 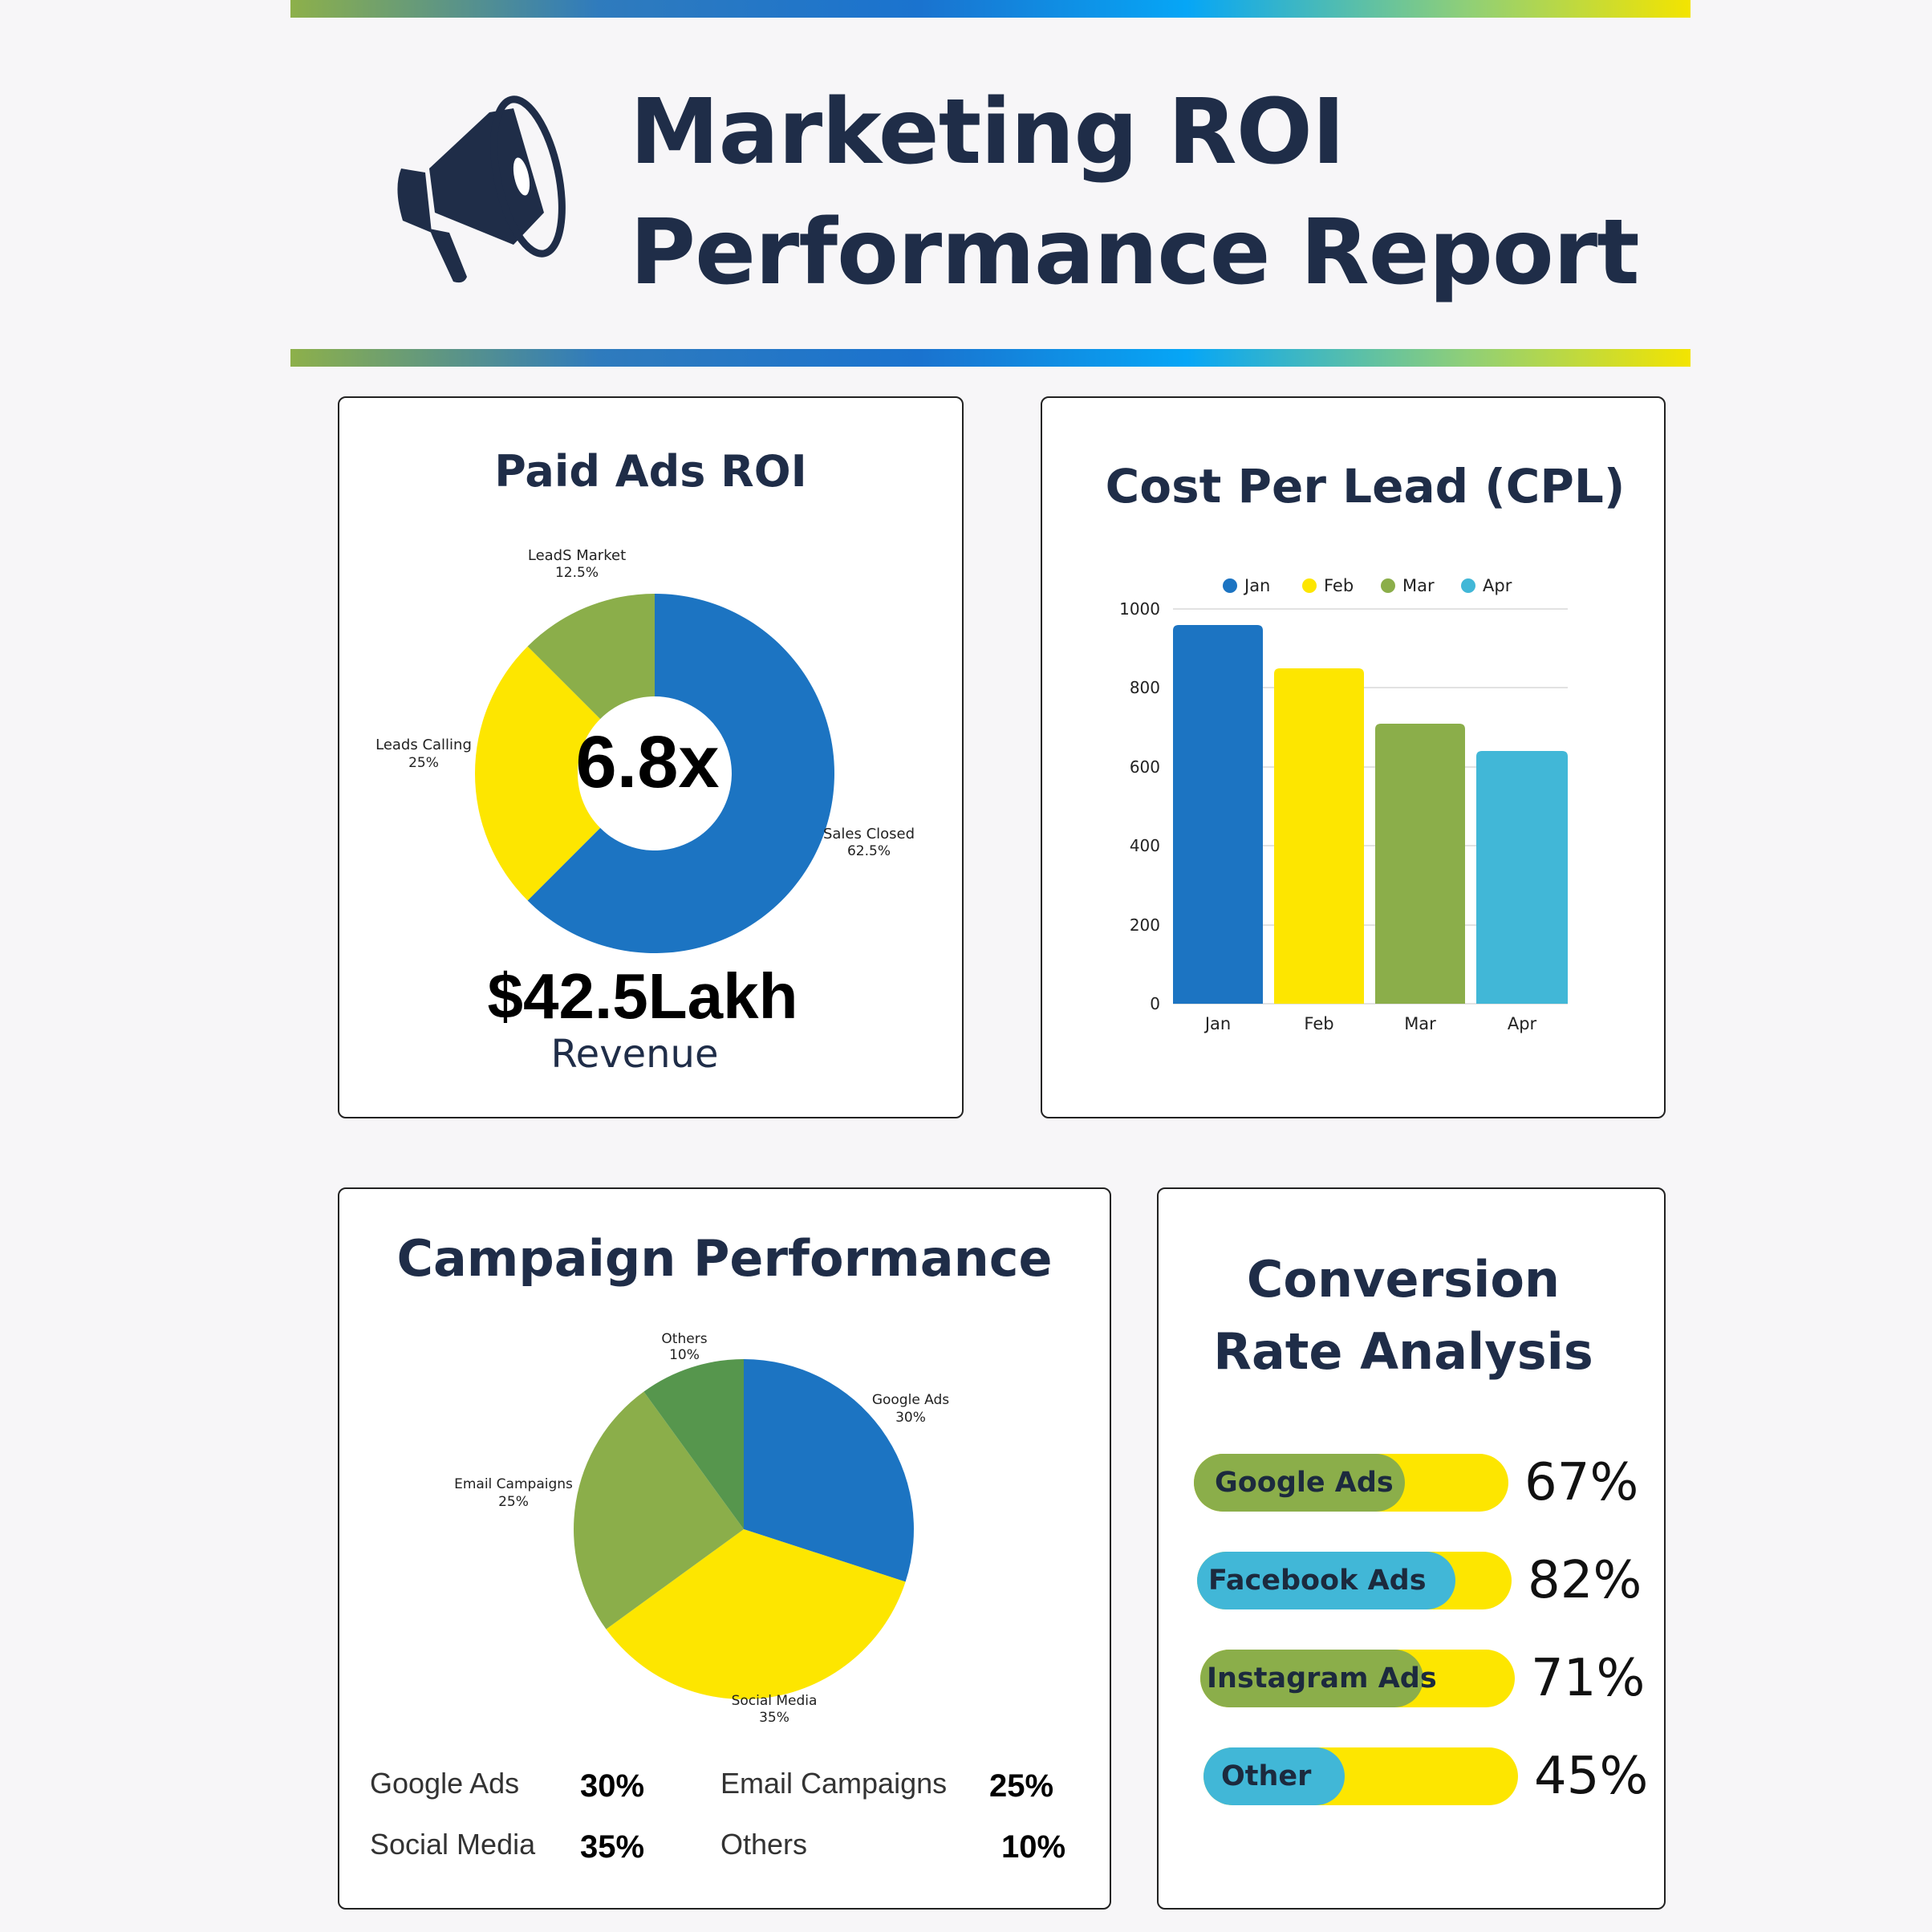 What do you see at coordinates (684, 1355) in the screenshot?
I see `svg-text: 10%` at bounding box center [684, 1355].